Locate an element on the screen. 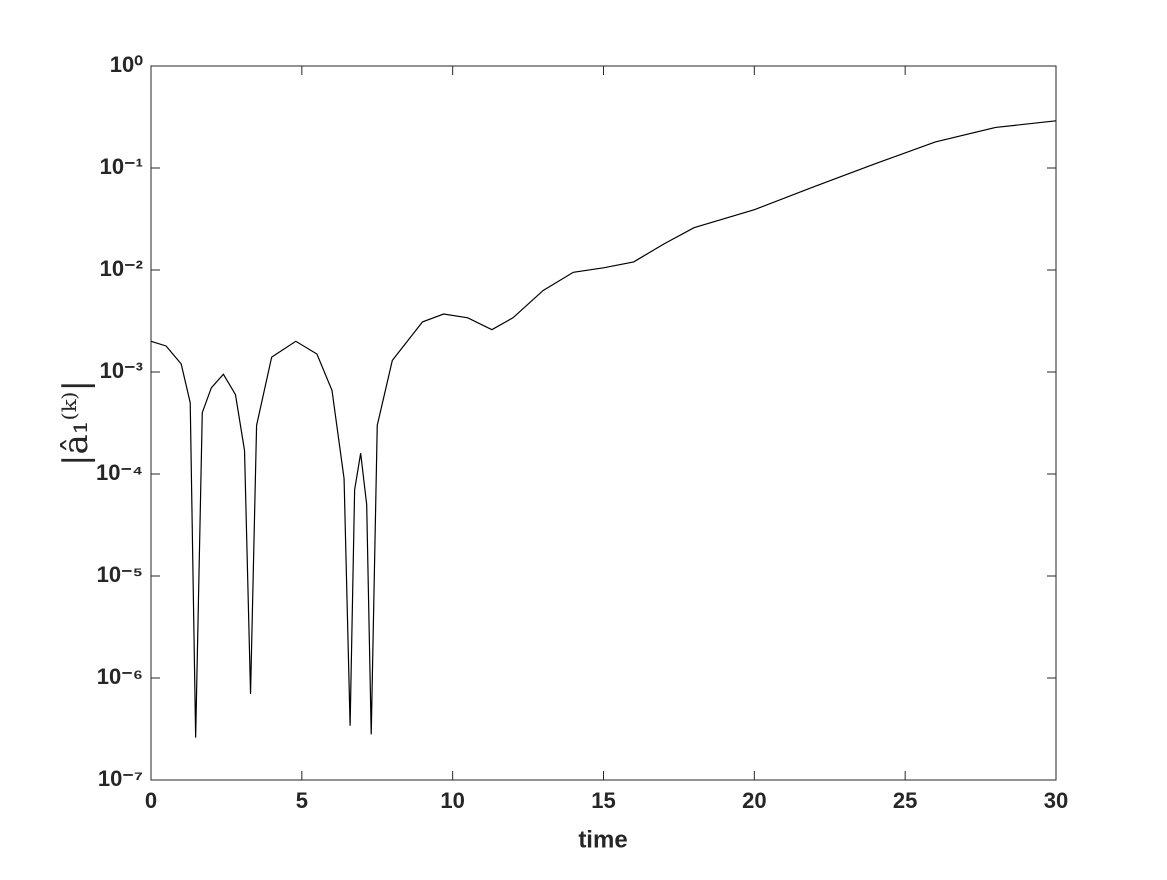 This screenshot has width=1167, height=880. x-tick-label: 25 is located at coordinates (905, 800).